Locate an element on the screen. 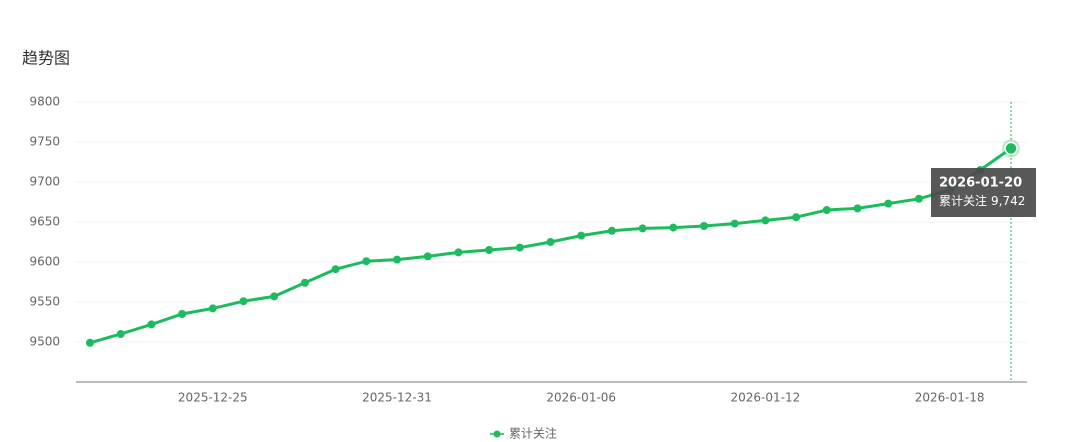 The width and height of the screenshot is (1080, 442). tooltip-box is located at coordinates (983, 192).